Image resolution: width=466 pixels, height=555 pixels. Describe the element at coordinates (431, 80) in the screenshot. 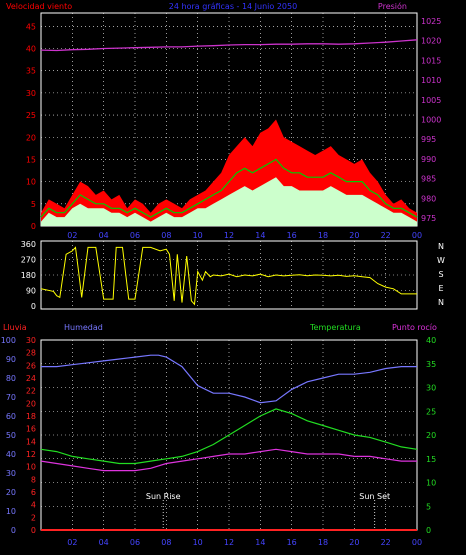

I see `pressure-tick-label: 1010` at that location.